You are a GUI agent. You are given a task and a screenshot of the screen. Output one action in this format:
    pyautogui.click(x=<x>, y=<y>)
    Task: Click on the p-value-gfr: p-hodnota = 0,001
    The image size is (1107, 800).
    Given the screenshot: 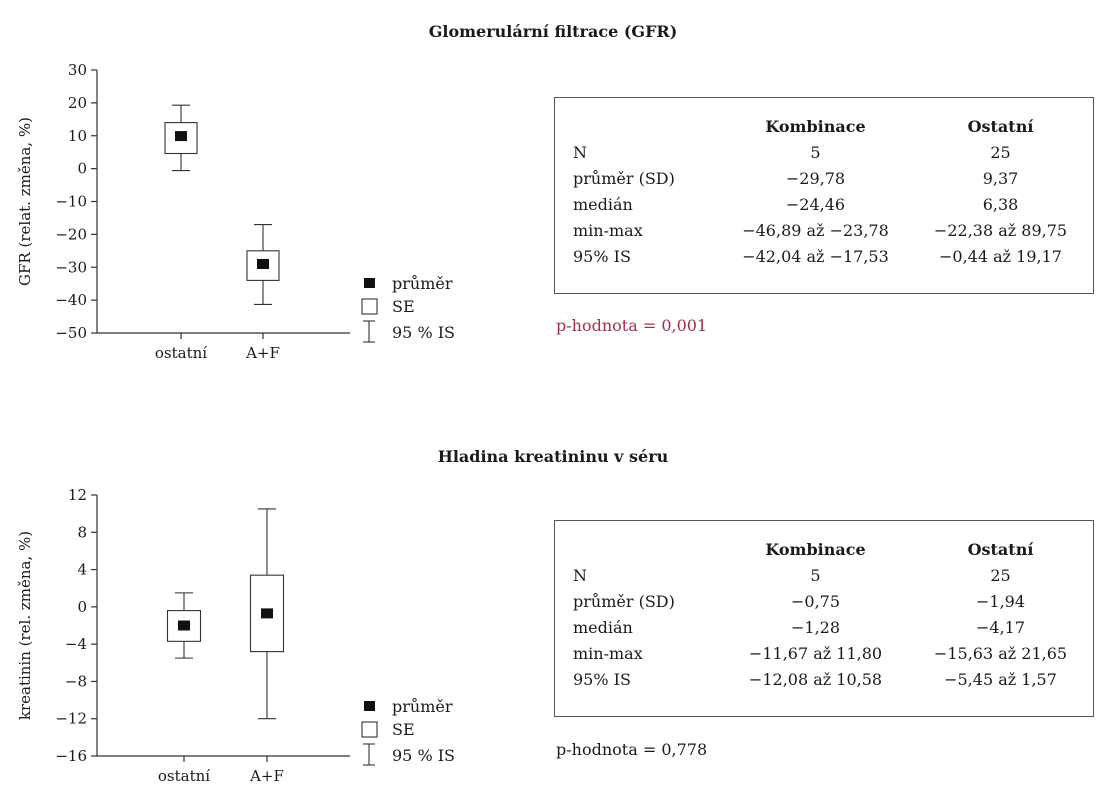 What is the action you would take?
    pyautogui.click(x=632, y=325)
    